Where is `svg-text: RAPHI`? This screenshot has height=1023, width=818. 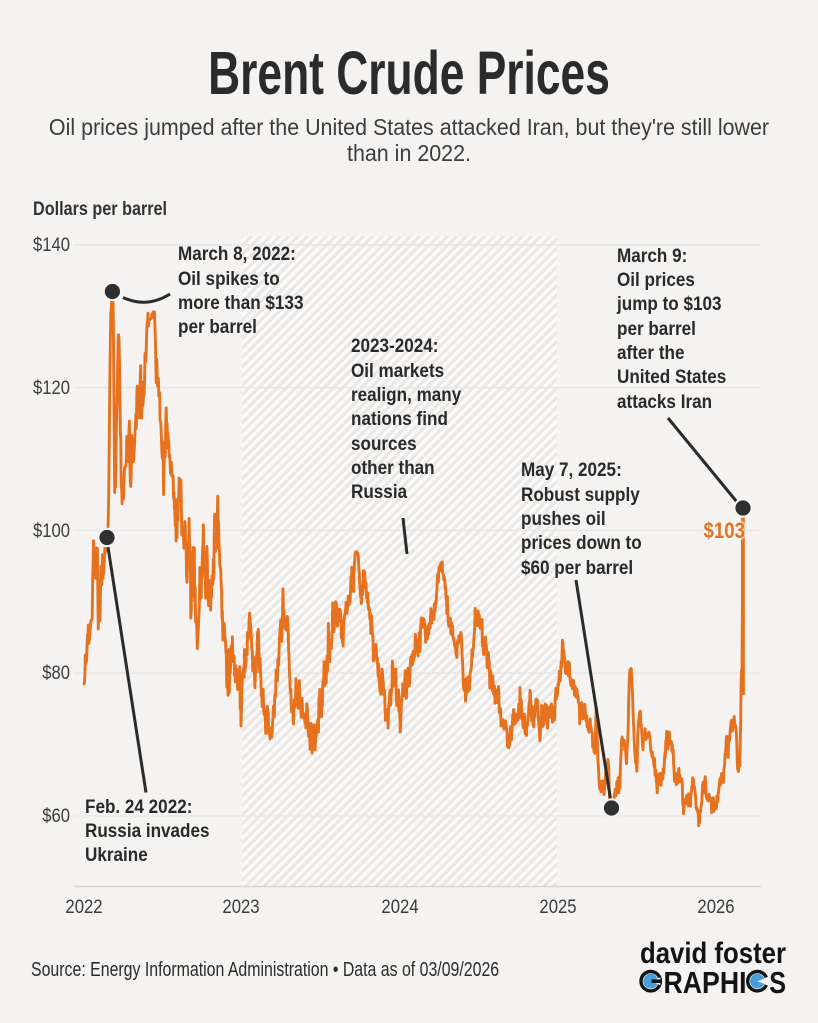
svg-text: RAPHI is located at coordinates (705, 982).